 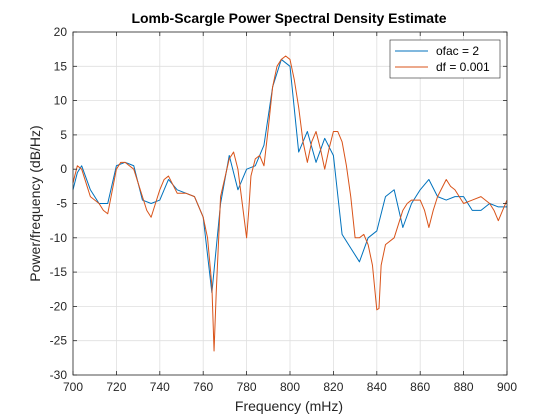 I want to click on x-tick-label: 700, so click(x=73, y=387).